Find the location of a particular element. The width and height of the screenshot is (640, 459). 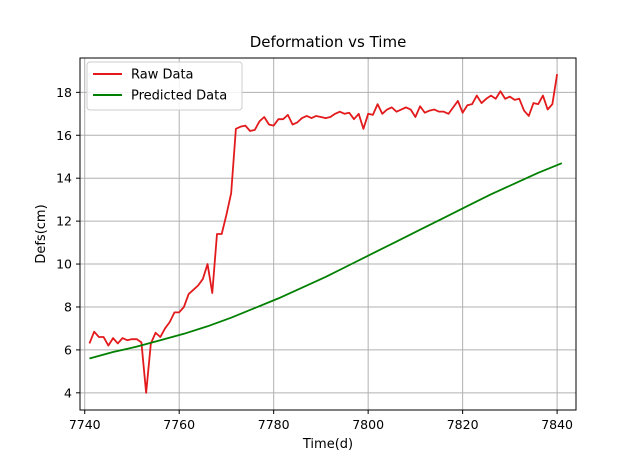

y-tick-label: 6 is located at coordinates (68, 349).